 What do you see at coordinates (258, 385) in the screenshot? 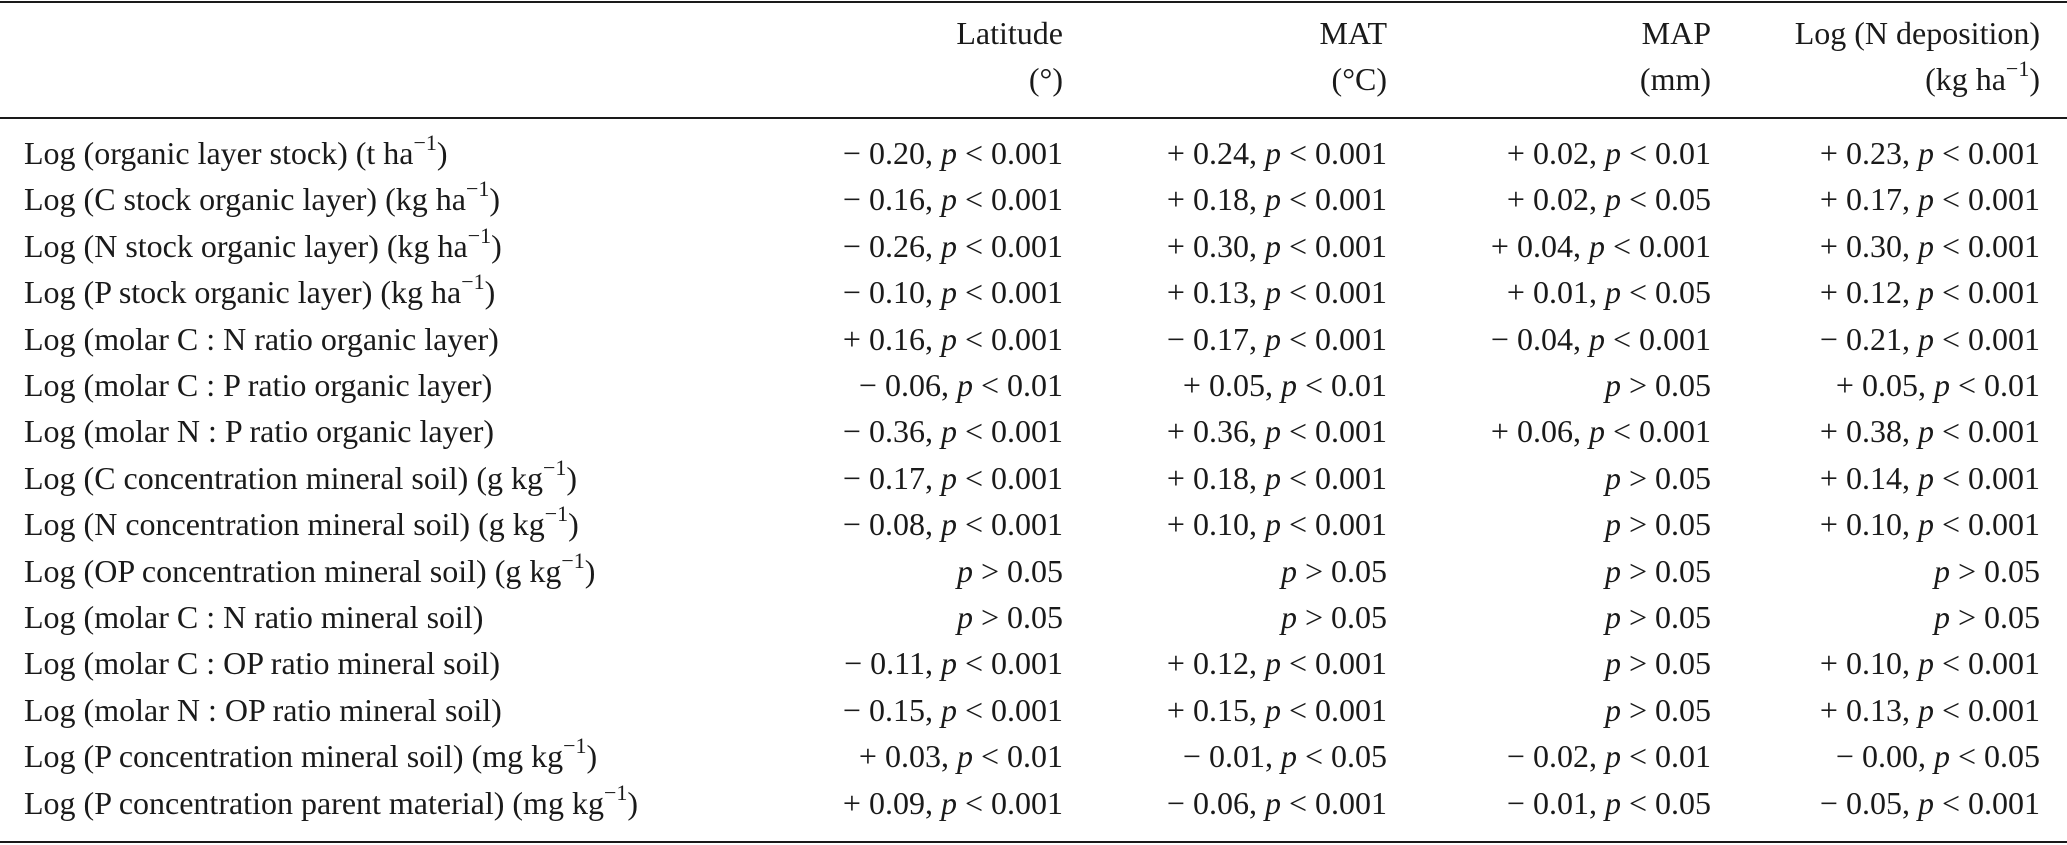
I see `row-label-text: Log (molar C : P ratio organic layer)` at bounding box center [258, 385].